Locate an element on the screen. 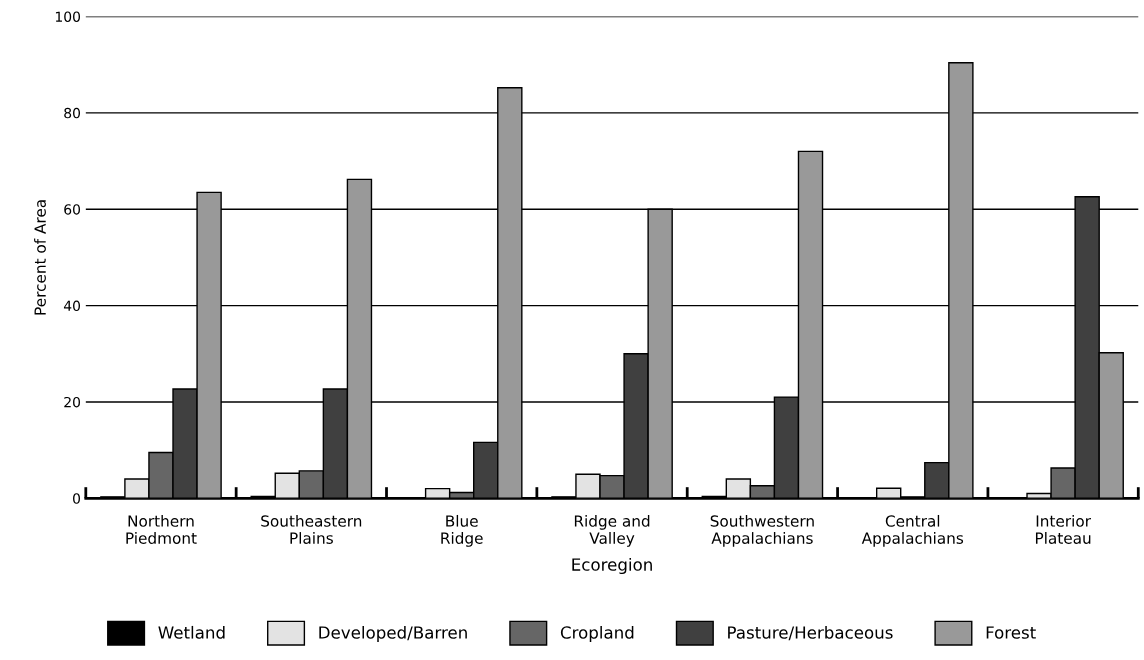 This screenshot has width=1144, height=660. y-tick-label: 0 is located at coordinates (77, 498).